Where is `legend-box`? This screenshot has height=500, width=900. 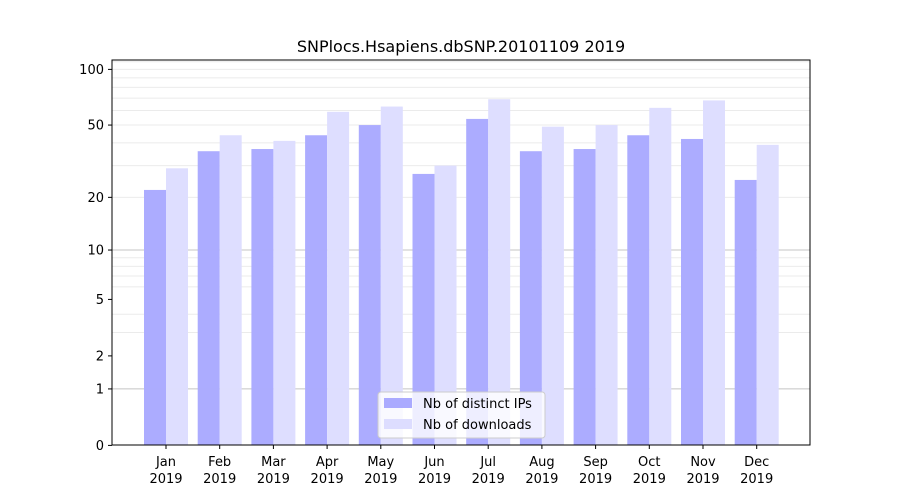
legend-box is located at coordinates (461, 415).